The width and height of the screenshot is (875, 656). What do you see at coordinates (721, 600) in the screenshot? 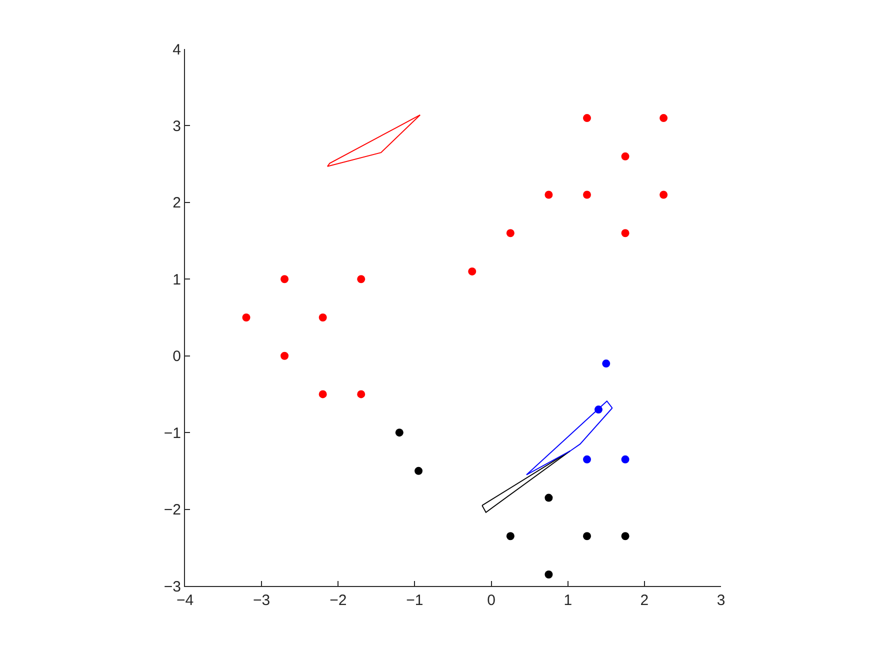
I see `x-tick-label: 3` at bounding box center [721, 600].